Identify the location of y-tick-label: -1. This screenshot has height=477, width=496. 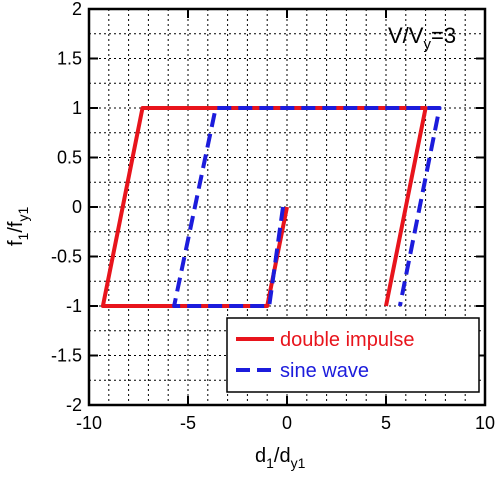
(74, 306).